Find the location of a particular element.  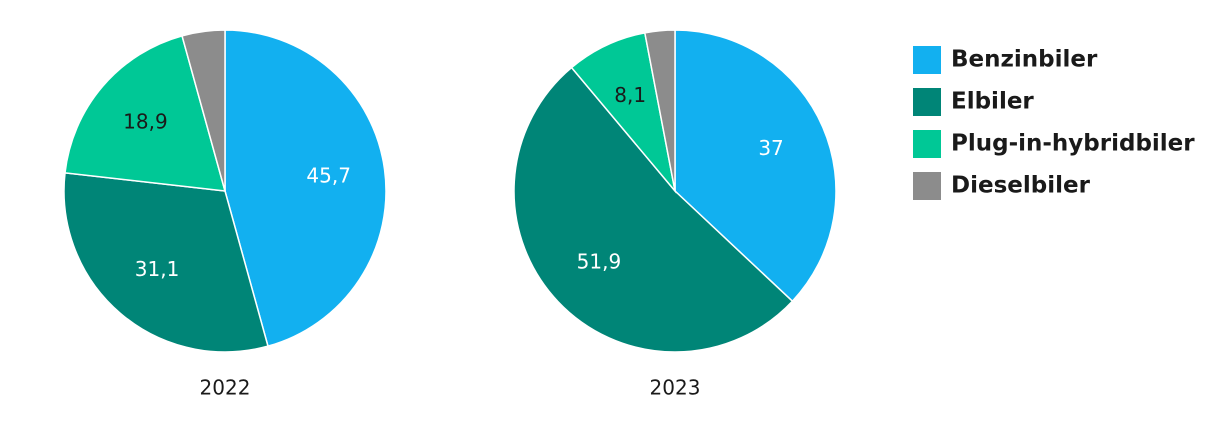

slice-label: 31,1 is located at coordinates (157, 269).